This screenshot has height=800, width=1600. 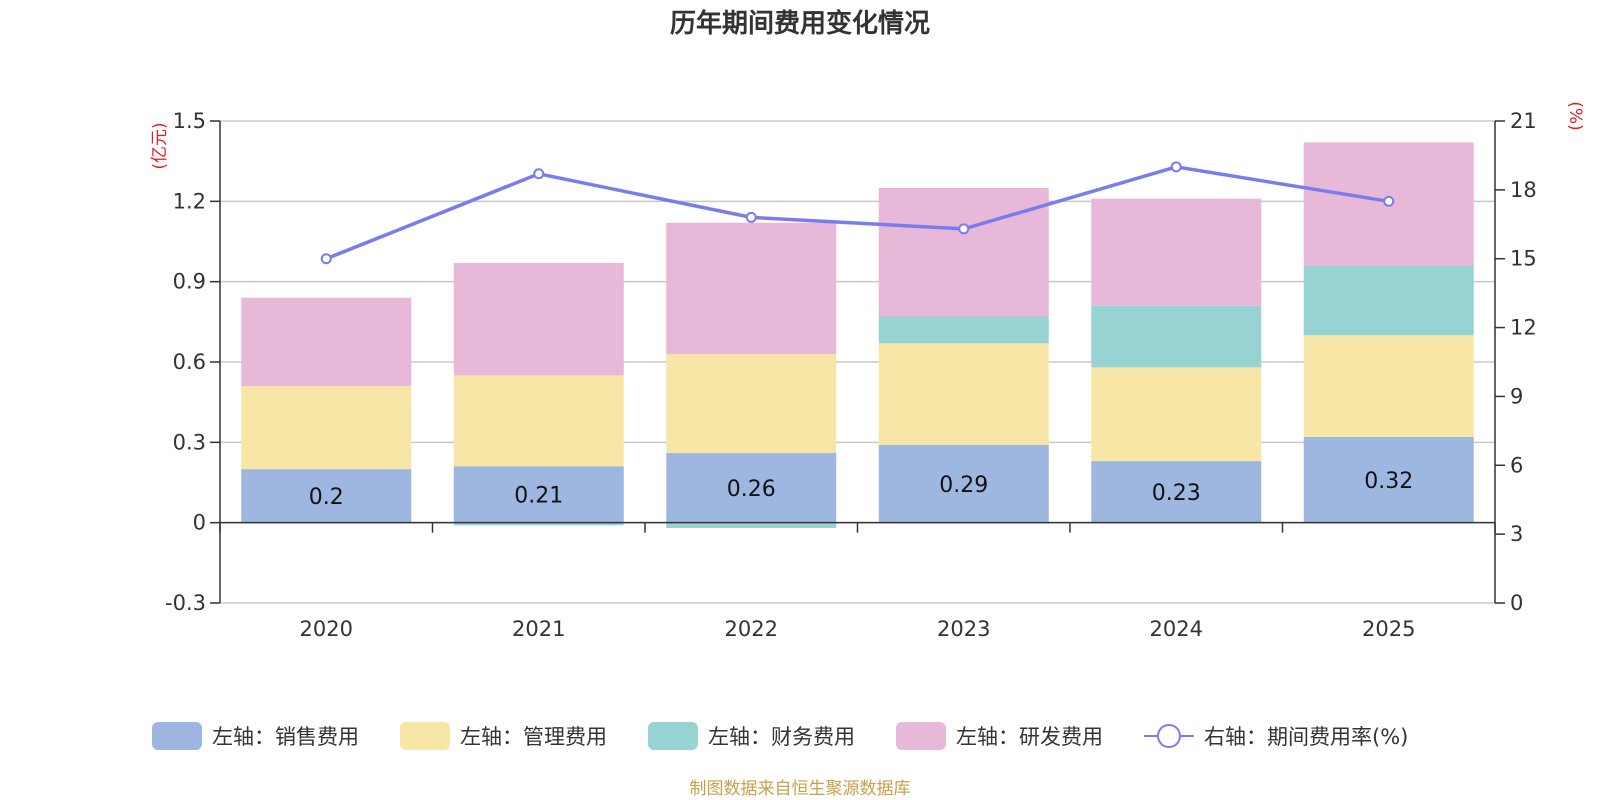 What do you see at coordinates (160, 145) in the screenshot?
I see `left-axis-unit: (亿元)` at bounding box center [160, 145].